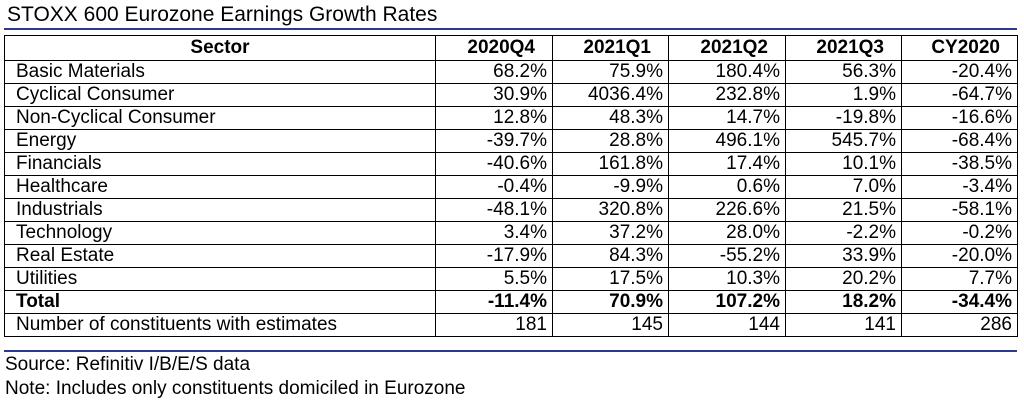  I want to click on sector-cell: Technology, so click(220, 233).